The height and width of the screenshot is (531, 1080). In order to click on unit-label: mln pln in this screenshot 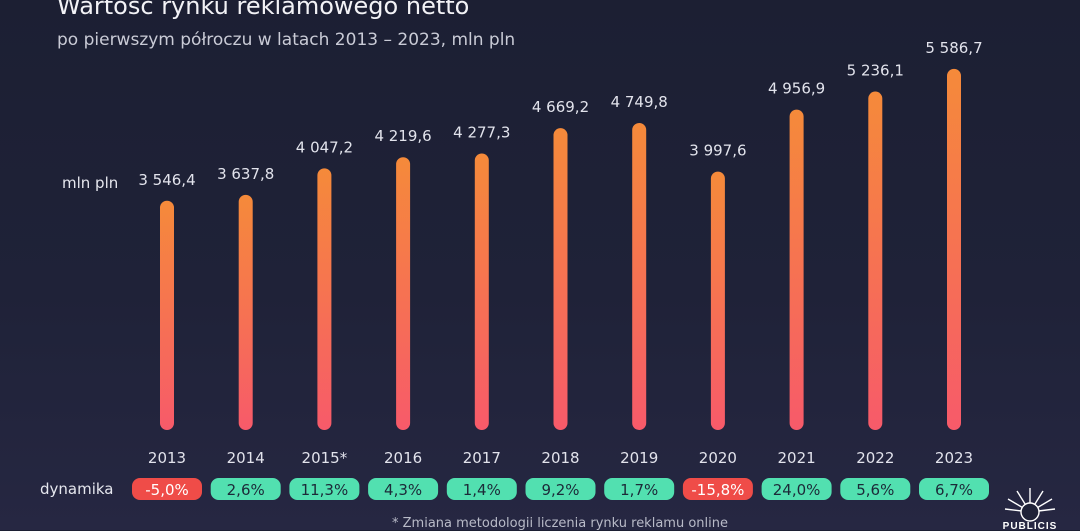, I will do `click(90, 183)`.